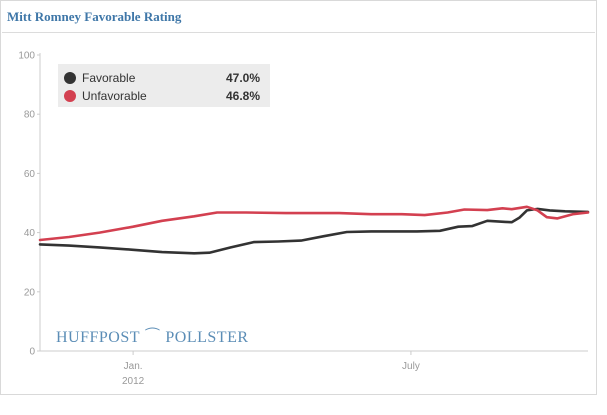 This screenshot has width=607, height=415. Describe the element at coordinates (30, 233) in the screenshot. I see `y-tick-label-40: 40` at that location.